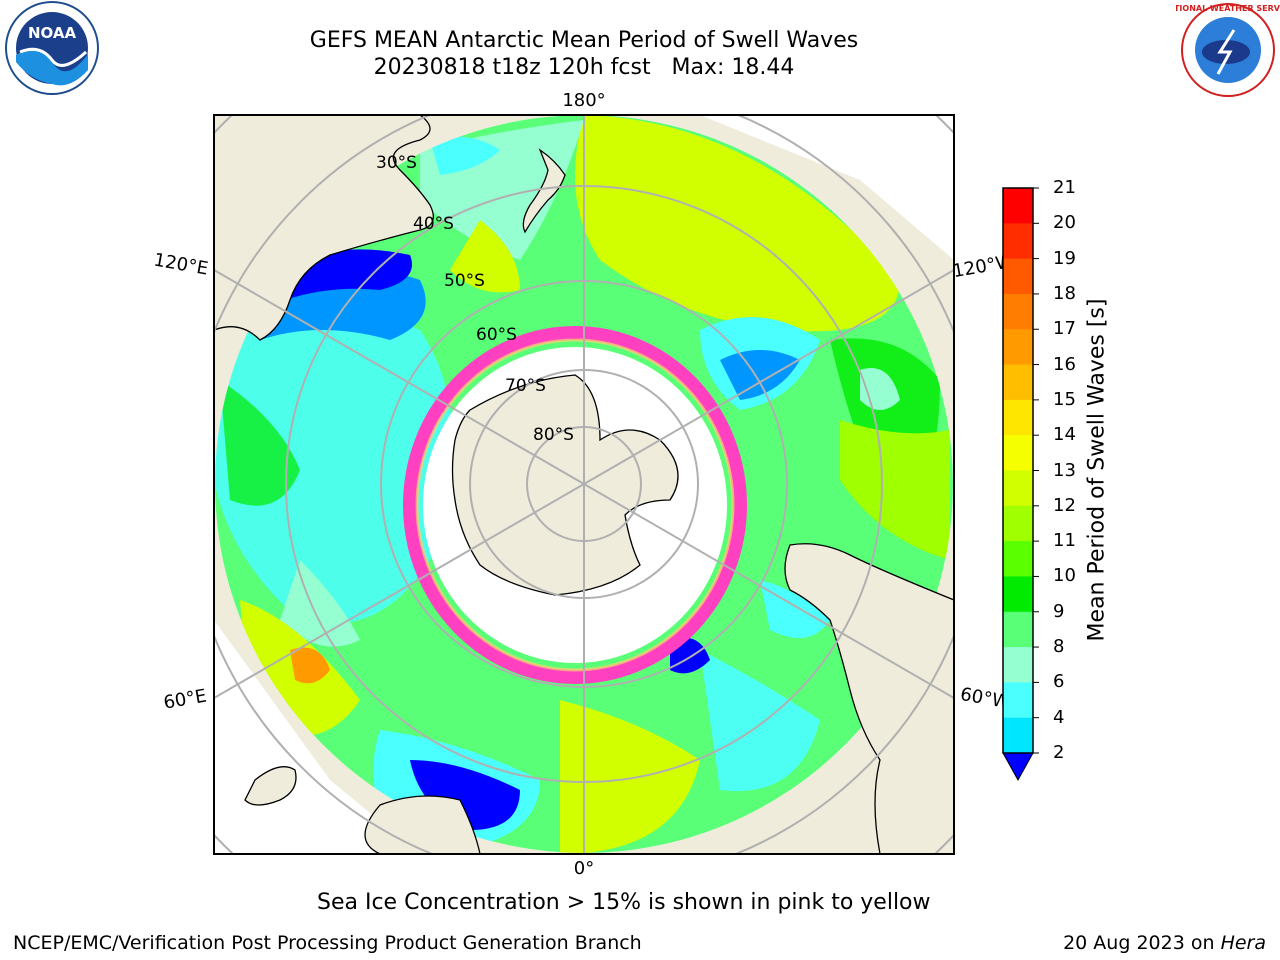 The image size is (1280, 960). I want to click on colorbar-tick-label: 6, so click(1059, 682).